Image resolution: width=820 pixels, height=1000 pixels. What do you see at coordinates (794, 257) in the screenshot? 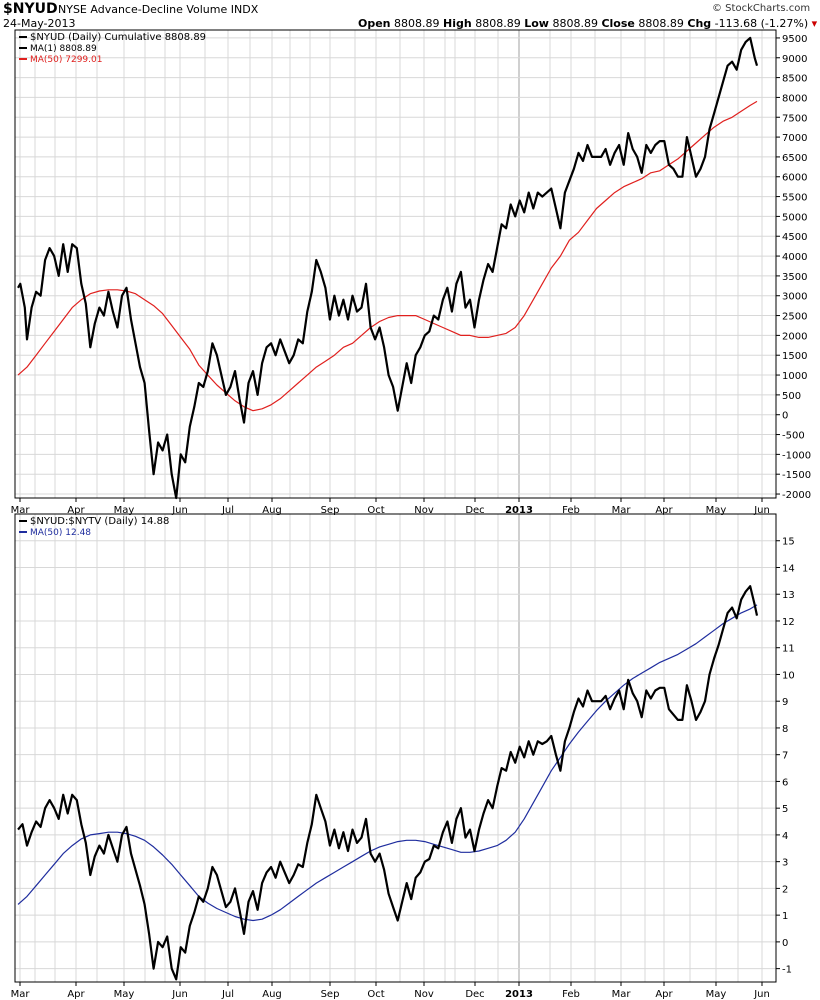
I see `y-tick-label: 4000` at bounding box center [794, 257].